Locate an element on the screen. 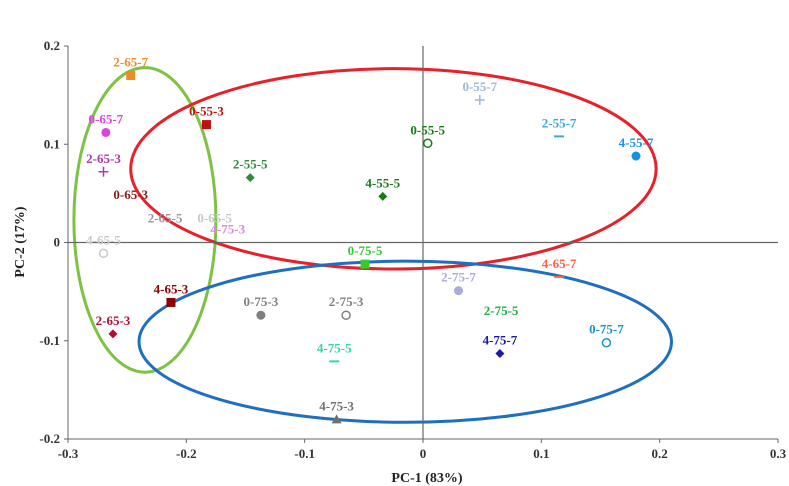 Image resolution: width=789 pixels, height=486 pixels. x-tick-label: 0.3 is located at coordinates (778, 453).